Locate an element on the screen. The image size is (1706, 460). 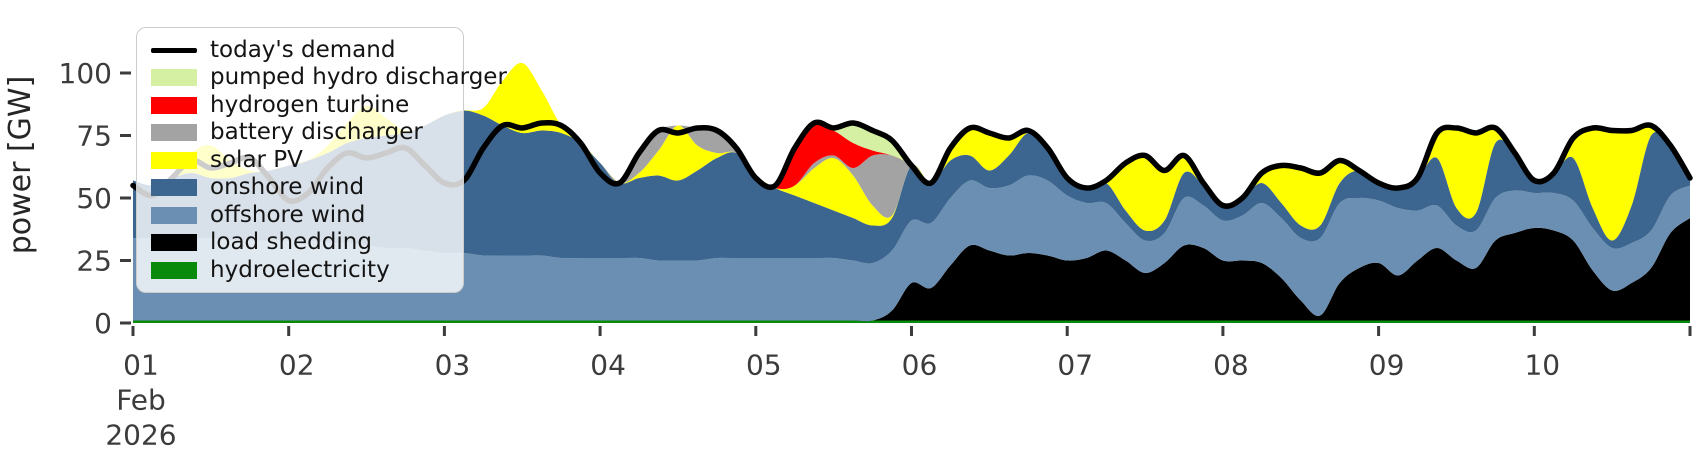
pumped-hydro-discharger-swatch is located at coordinates (174, 77).